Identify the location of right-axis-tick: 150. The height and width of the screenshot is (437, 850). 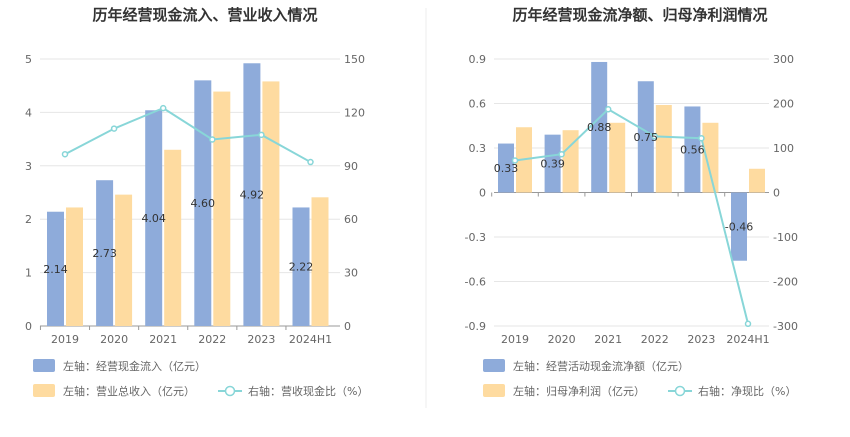
(354, 59).